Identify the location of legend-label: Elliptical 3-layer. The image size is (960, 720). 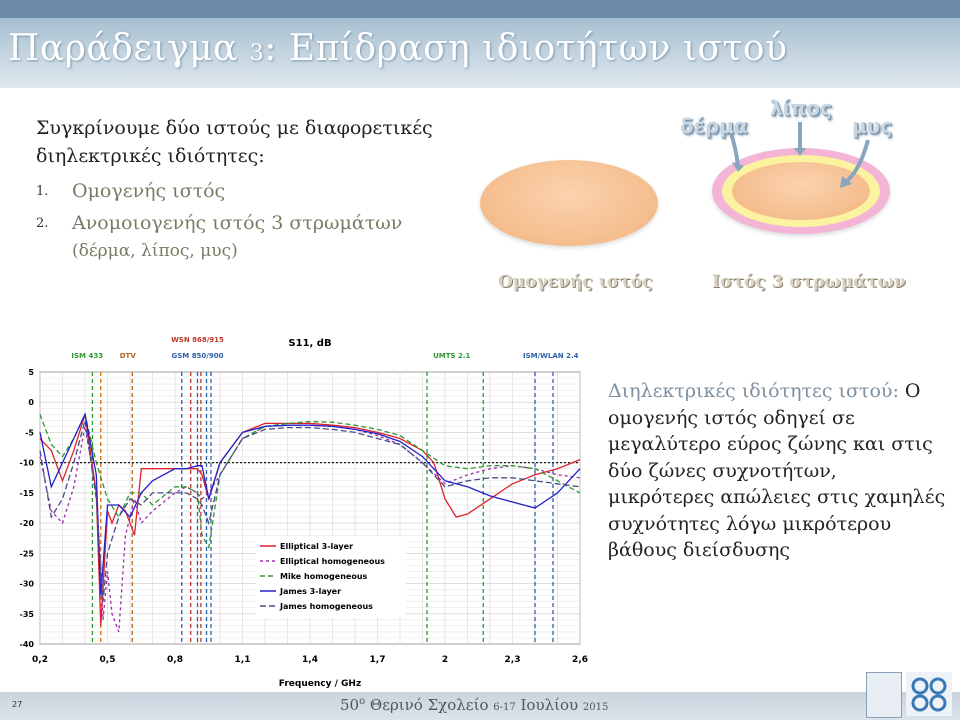
(316, 546).